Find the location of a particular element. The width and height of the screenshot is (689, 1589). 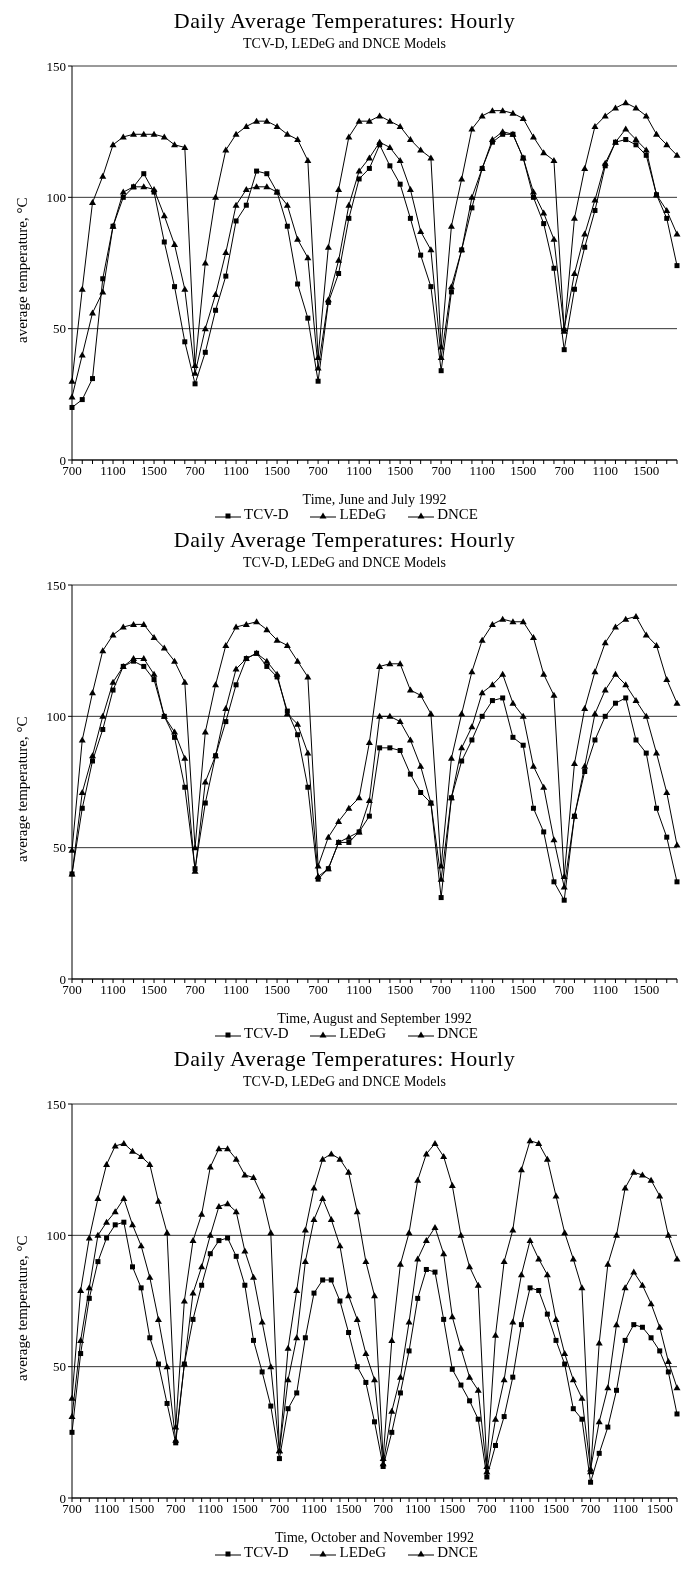

x-axis-title: Time, October and November 1992 is located at coordinates (374, 1537).